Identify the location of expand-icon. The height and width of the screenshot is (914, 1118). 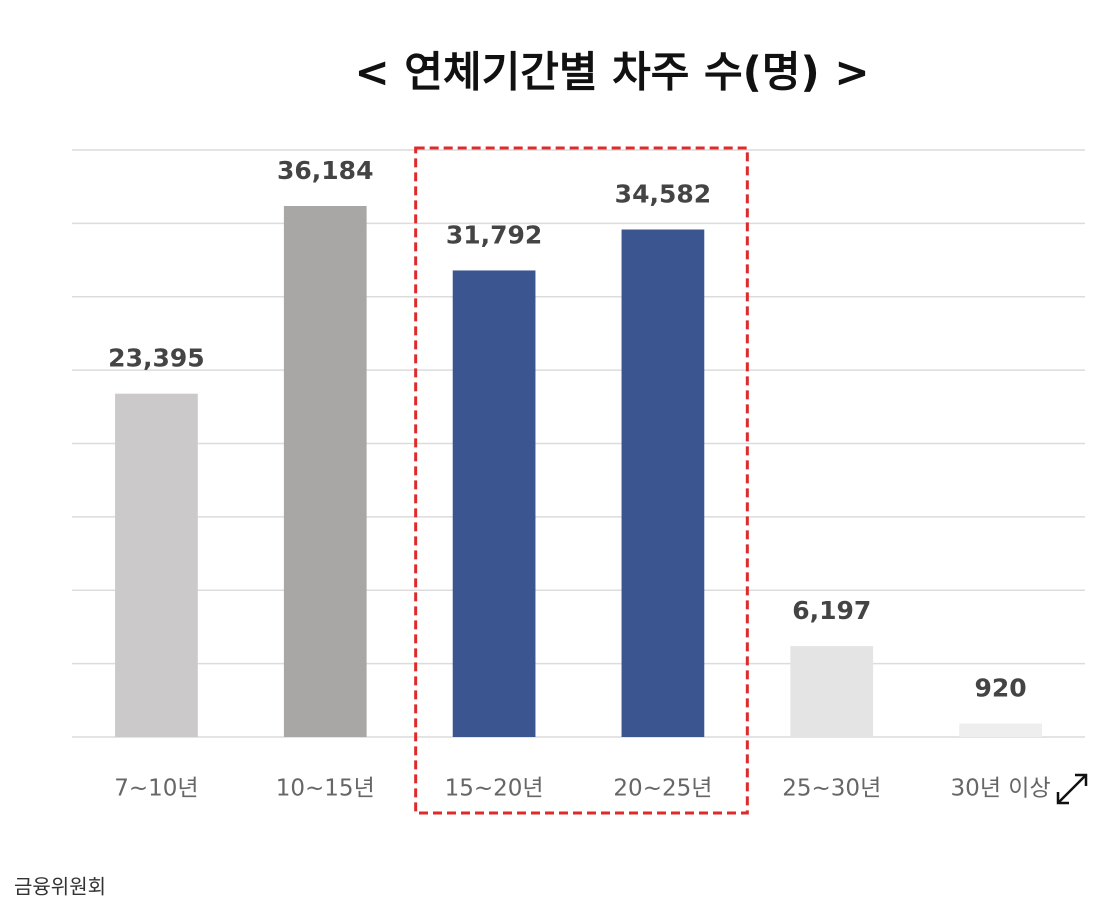
(1072, 789).